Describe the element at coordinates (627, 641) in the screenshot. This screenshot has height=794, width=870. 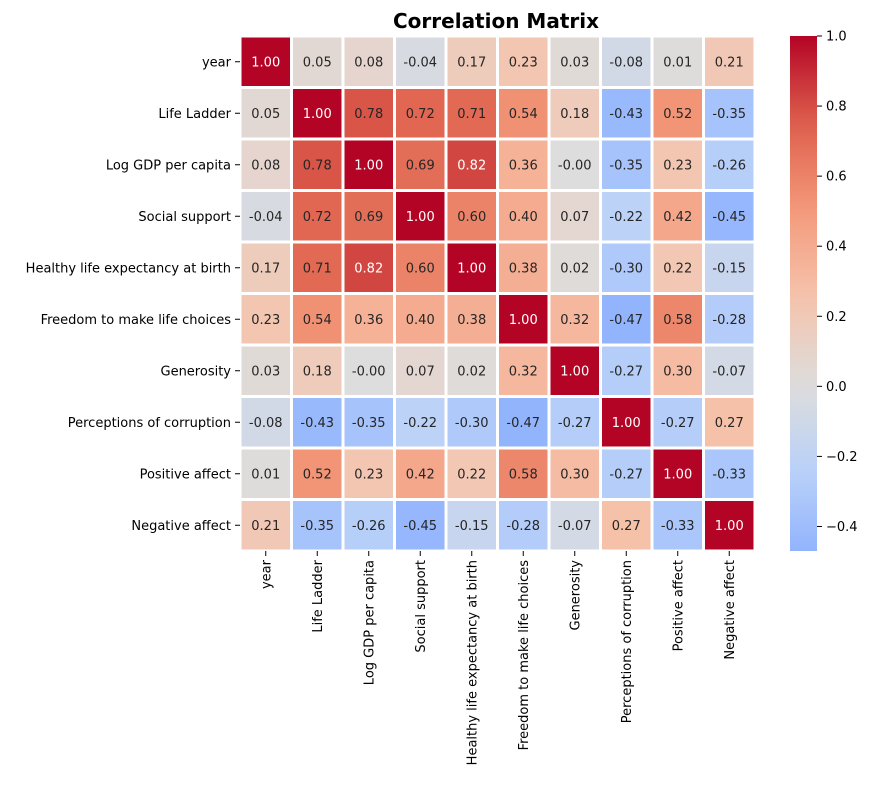
I see `x-tick-label: Perceptions of corruption` at that location.